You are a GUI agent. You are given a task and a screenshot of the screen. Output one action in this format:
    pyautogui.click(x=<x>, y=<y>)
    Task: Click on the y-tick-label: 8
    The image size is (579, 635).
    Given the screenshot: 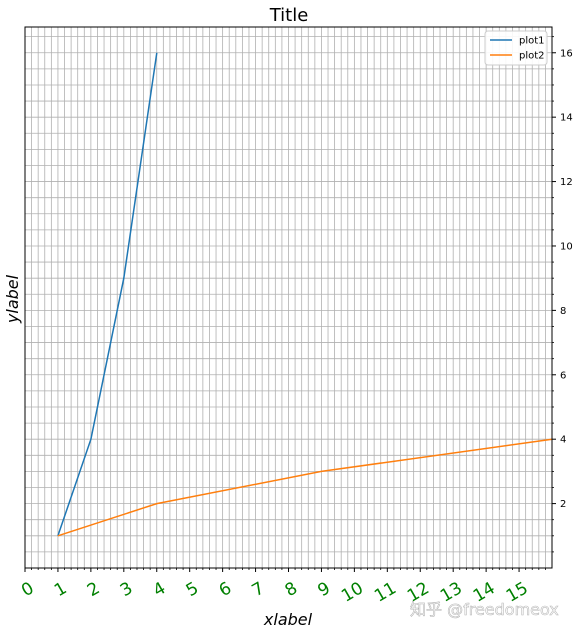 What is the action you would take?
    pyautogui.click(x=563, y=311)
    